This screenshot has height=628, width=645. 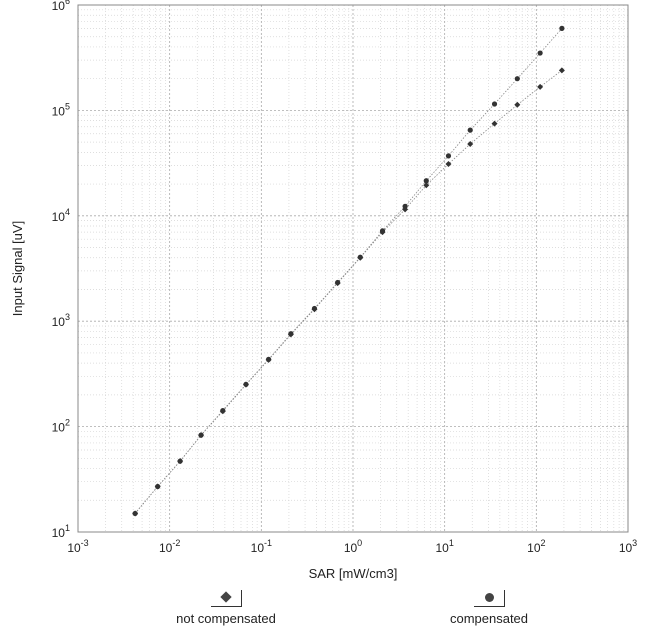 I want to click on x-tick-label: 10², so click(x=536, y=546).